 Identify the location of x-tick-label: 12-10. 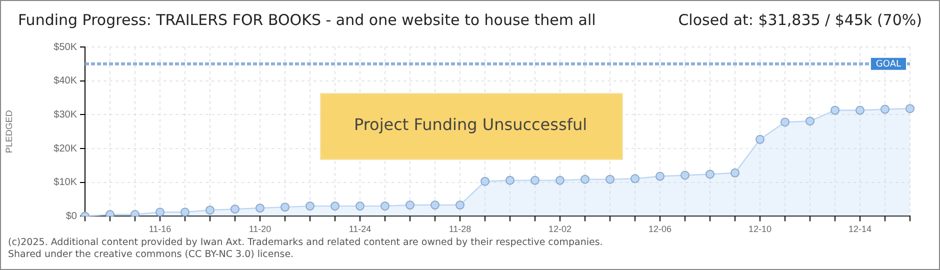
(760, 229).